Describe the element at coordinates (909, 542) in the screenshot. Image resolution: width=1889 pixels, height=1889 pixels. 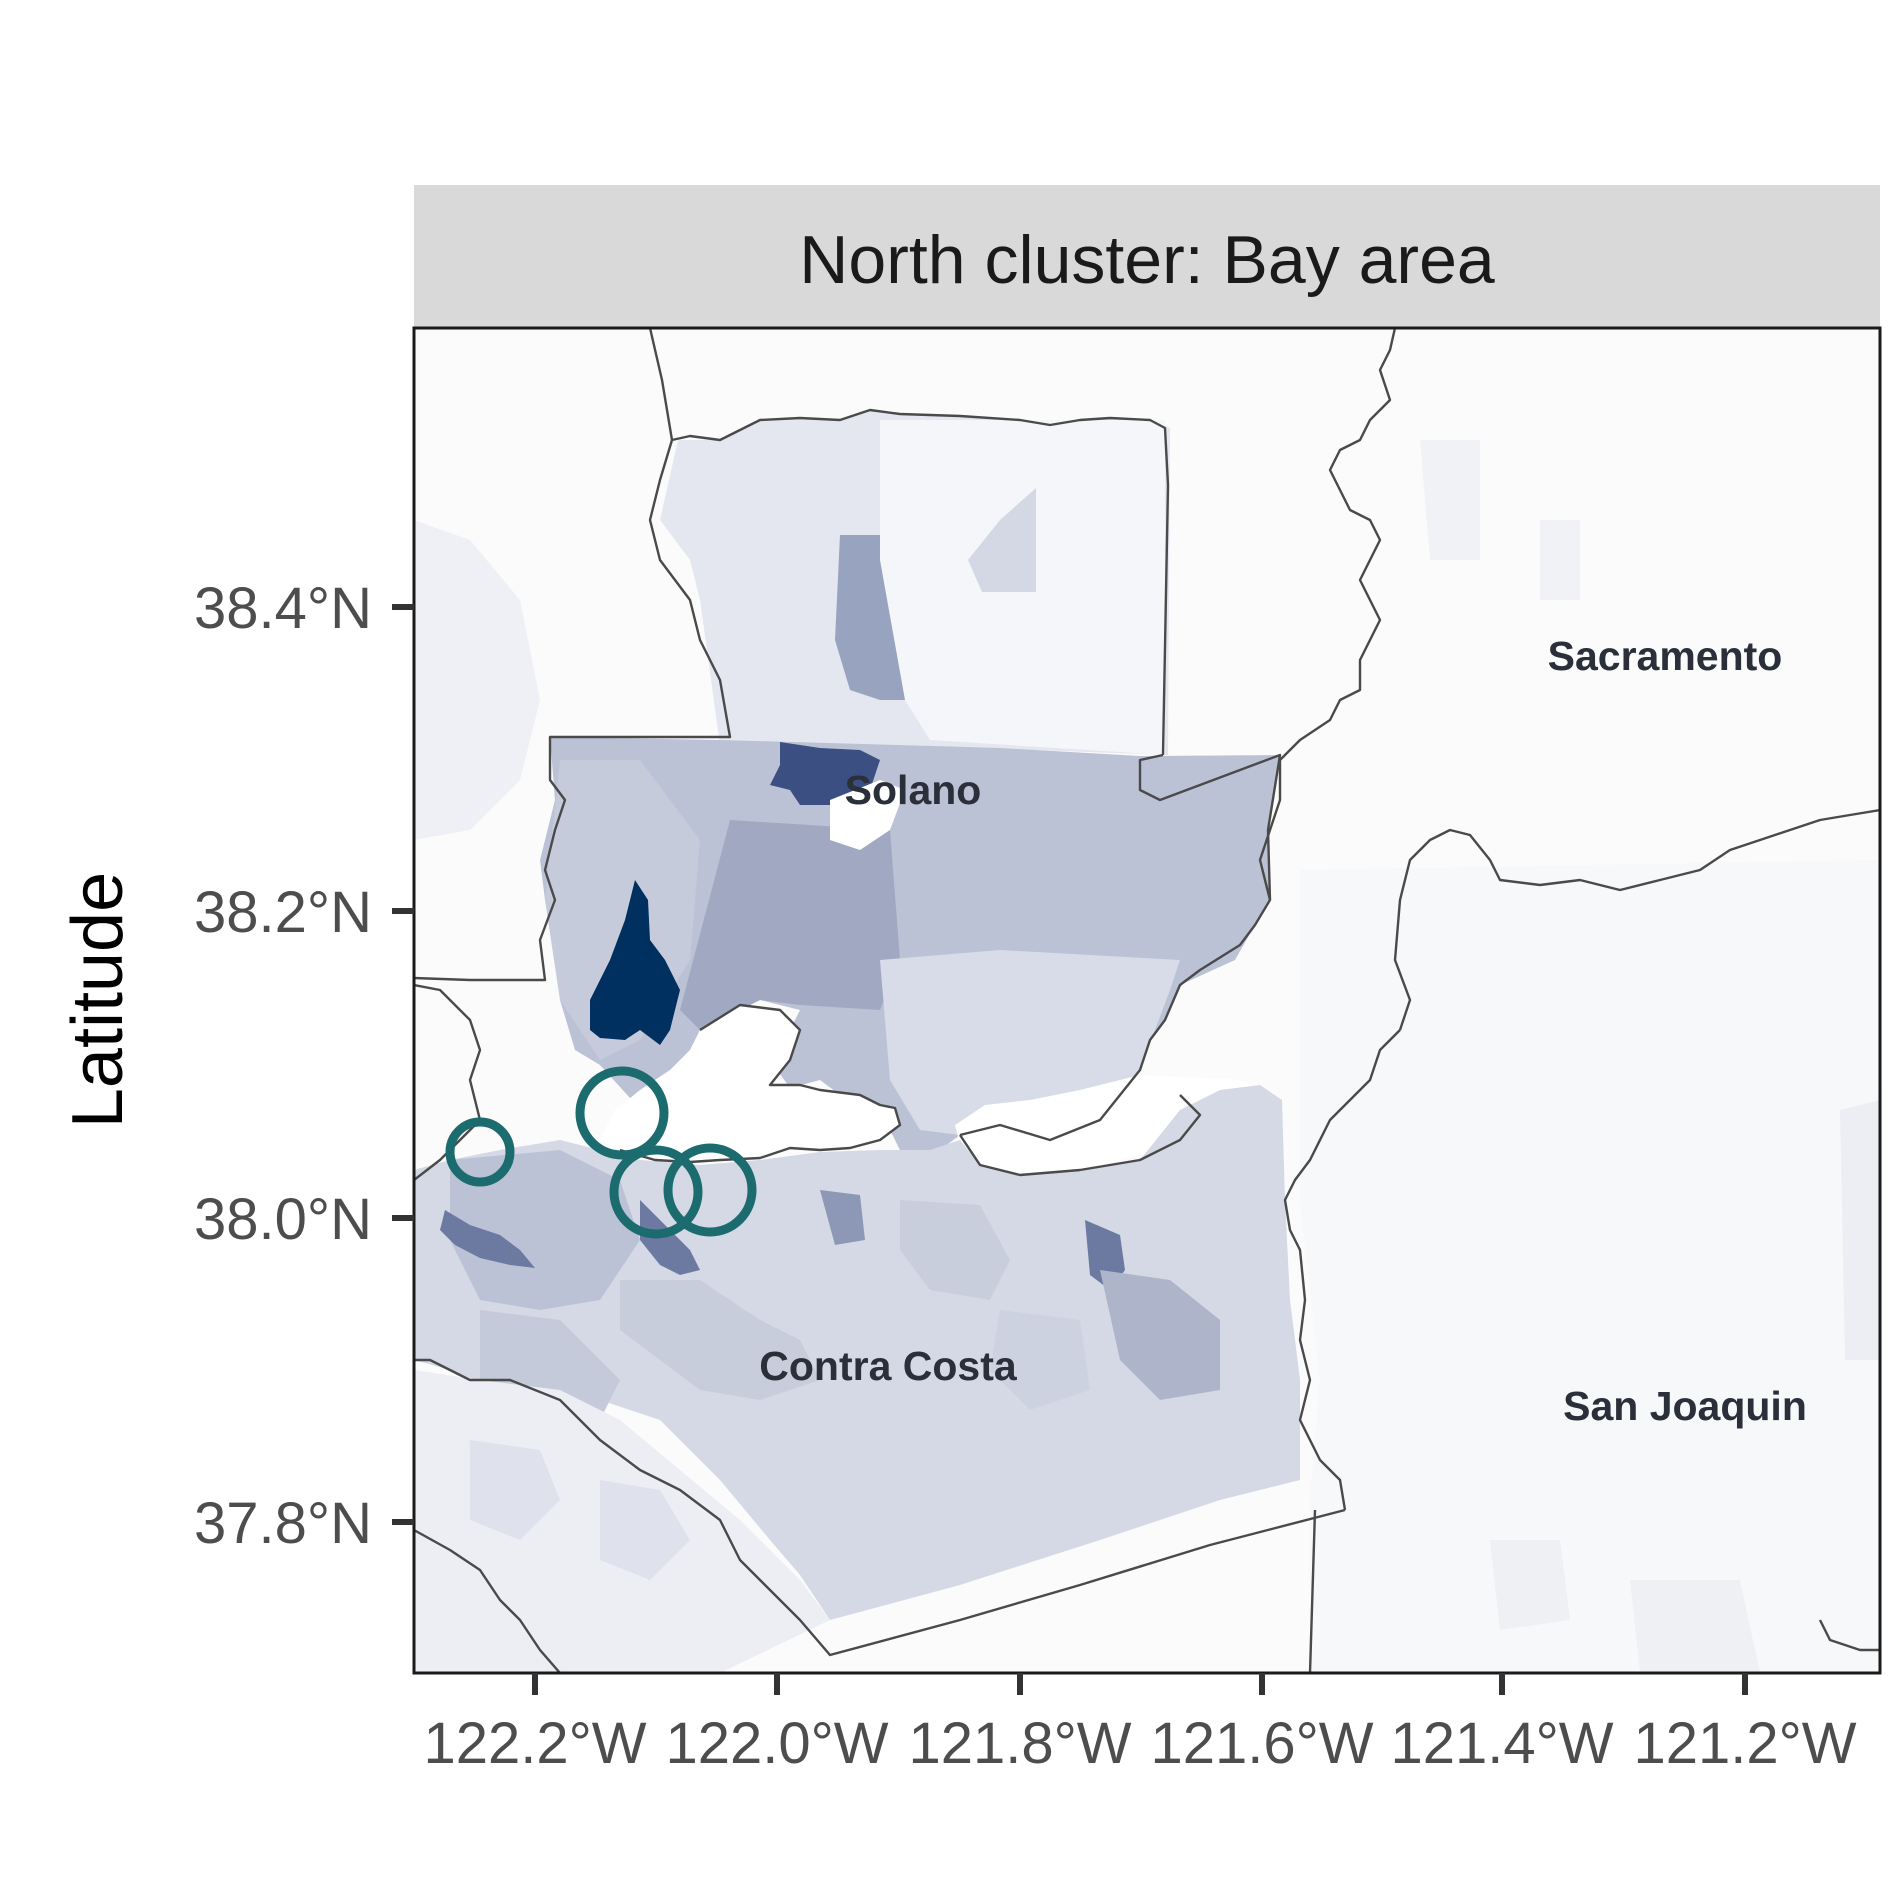
I see `county-boundary-solano-north` at that location.